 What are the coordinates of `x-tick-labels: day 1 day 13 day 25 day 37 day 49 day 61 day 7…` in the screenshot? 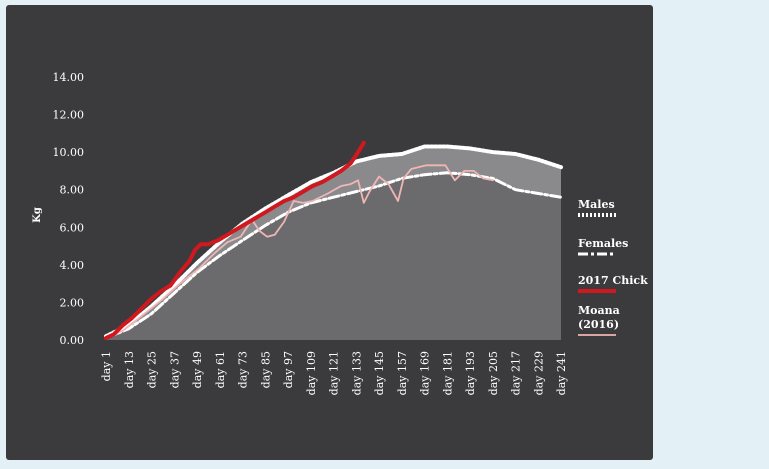 It's located at (334, 373).